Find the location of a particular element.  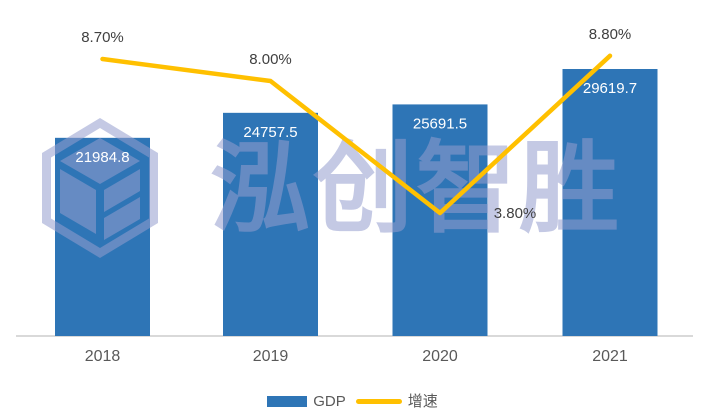

growth-value-label-2019: 8.00% is located at coordinates (270, 59).